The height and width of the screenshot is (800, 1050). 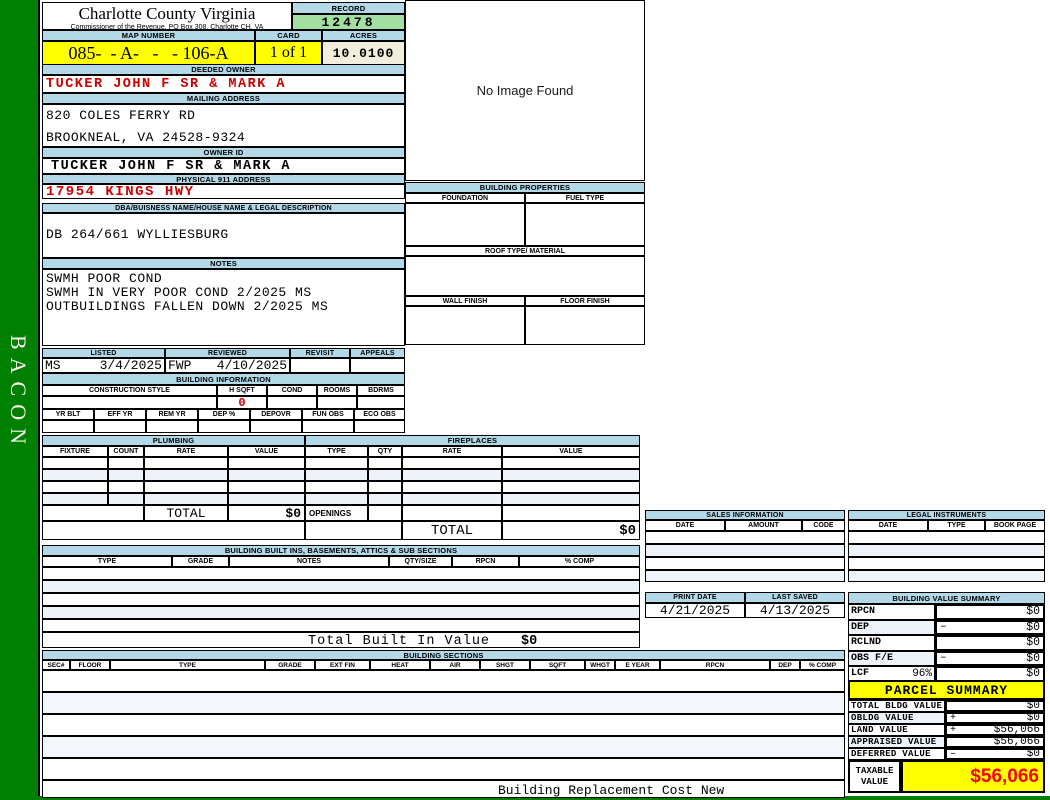 I want to click on eco-obs-value, so click(x=379, y=426).